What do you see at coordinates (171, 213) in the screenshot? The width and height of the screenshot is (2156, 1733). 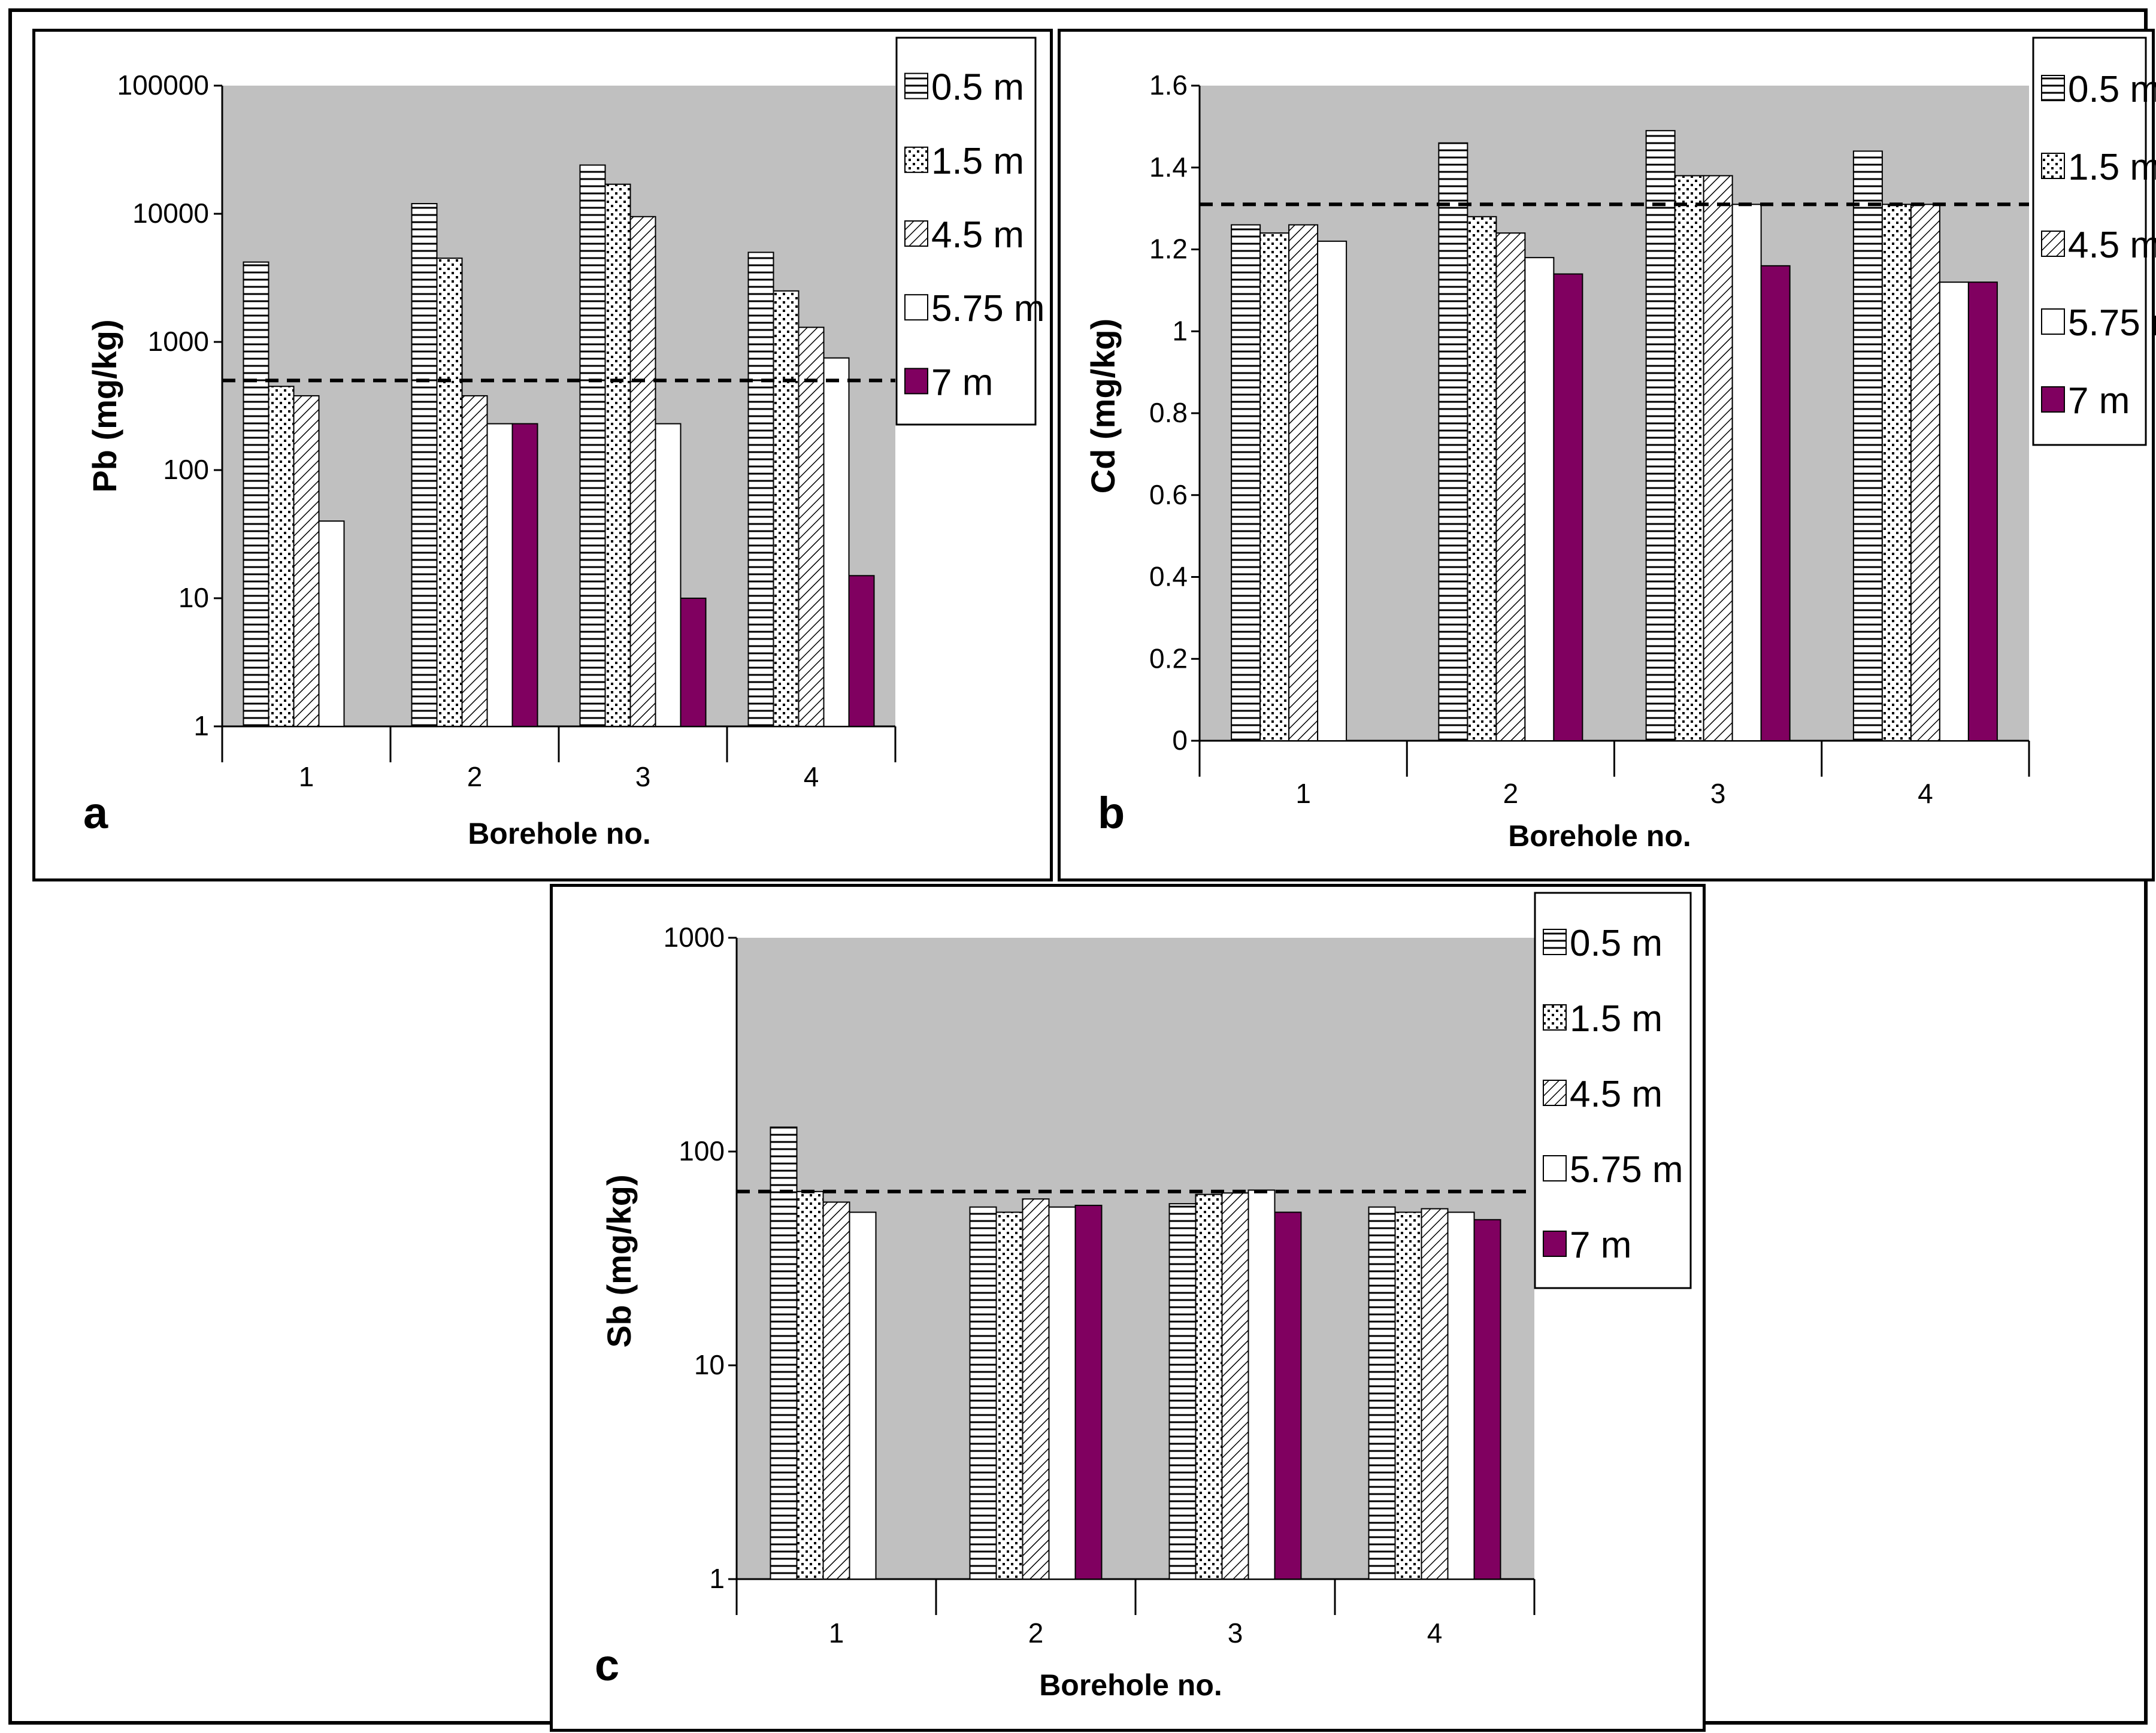 I see `y-tick-label-a: 10000` at bounding box center [171, 213].